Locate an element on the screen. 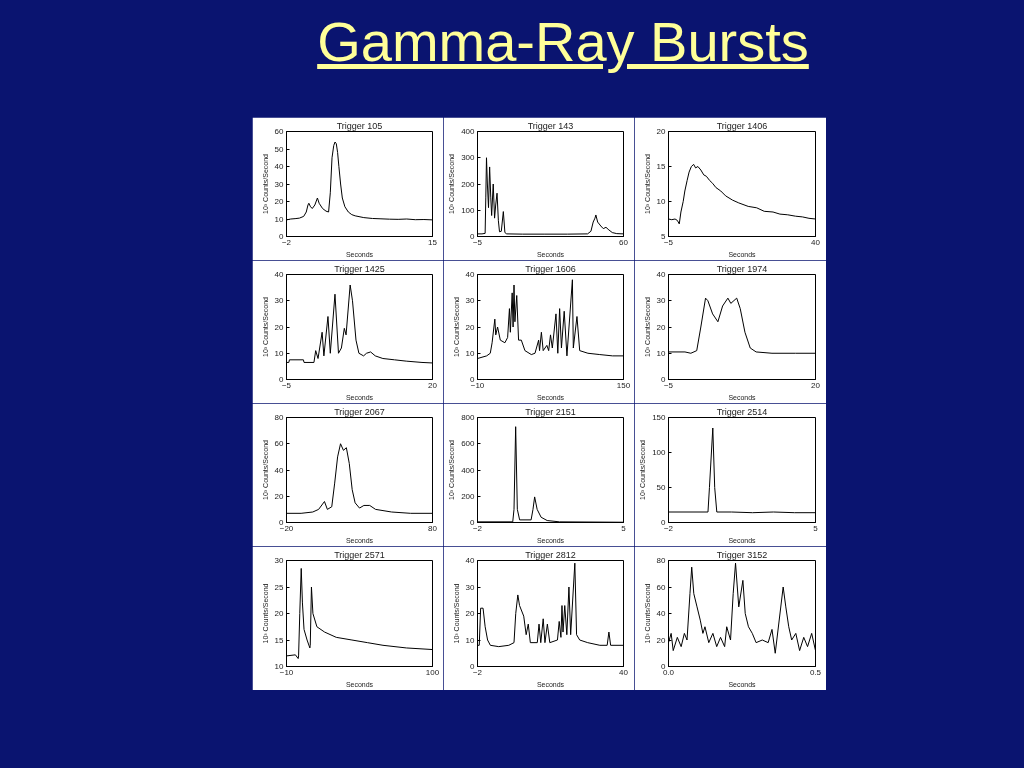 The image size is (1024, 768). chart-title: Trigger 1606 is located at coordinates (550, 268).